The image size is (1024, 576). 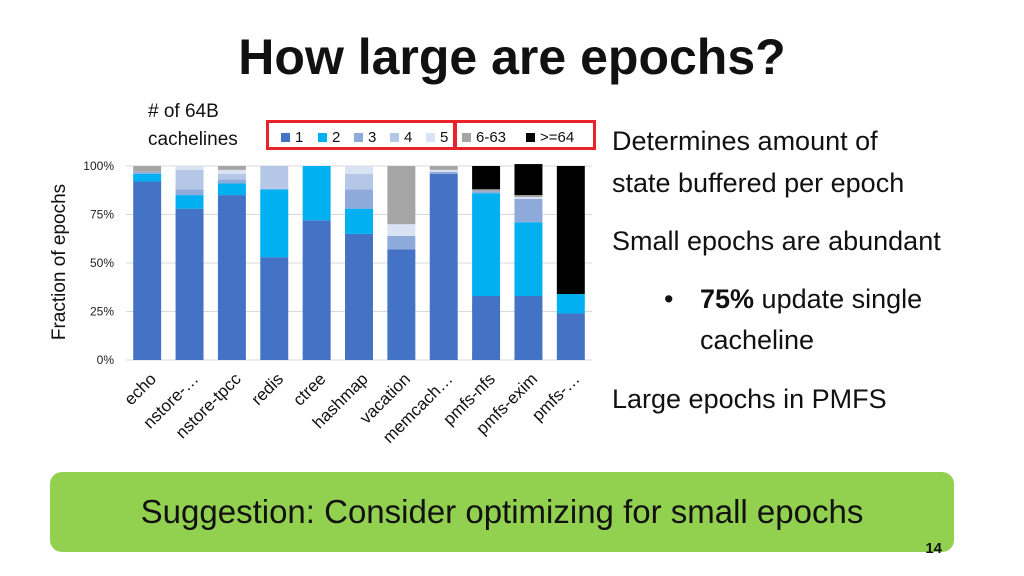 What do you see at coordinates (299, 137) in the screenshot?
I see `legend-label: 1` at bounding box center [299, 137].